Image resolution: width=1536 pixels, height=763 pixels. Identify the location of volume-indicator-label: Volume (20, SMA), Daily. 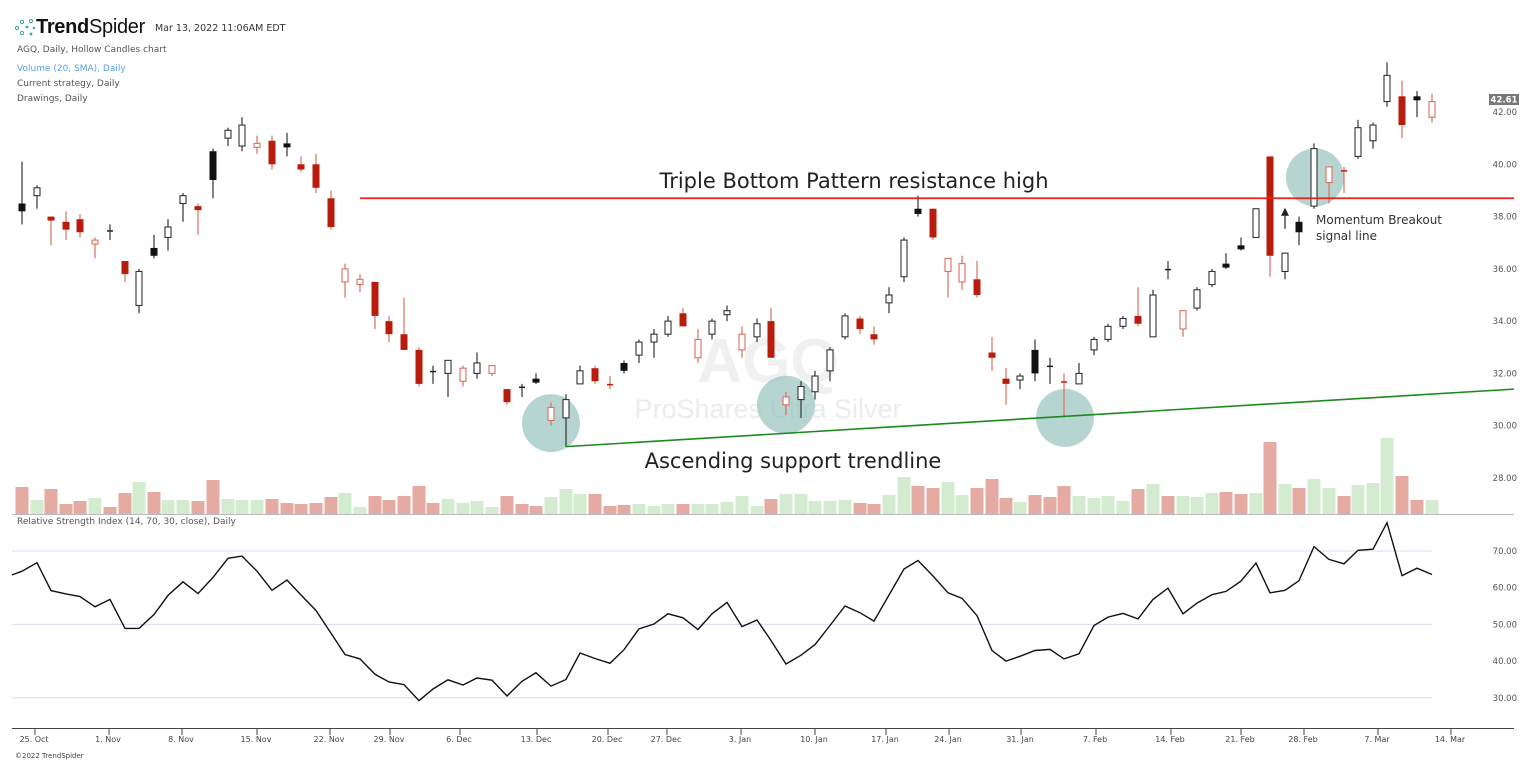
(71, 69).